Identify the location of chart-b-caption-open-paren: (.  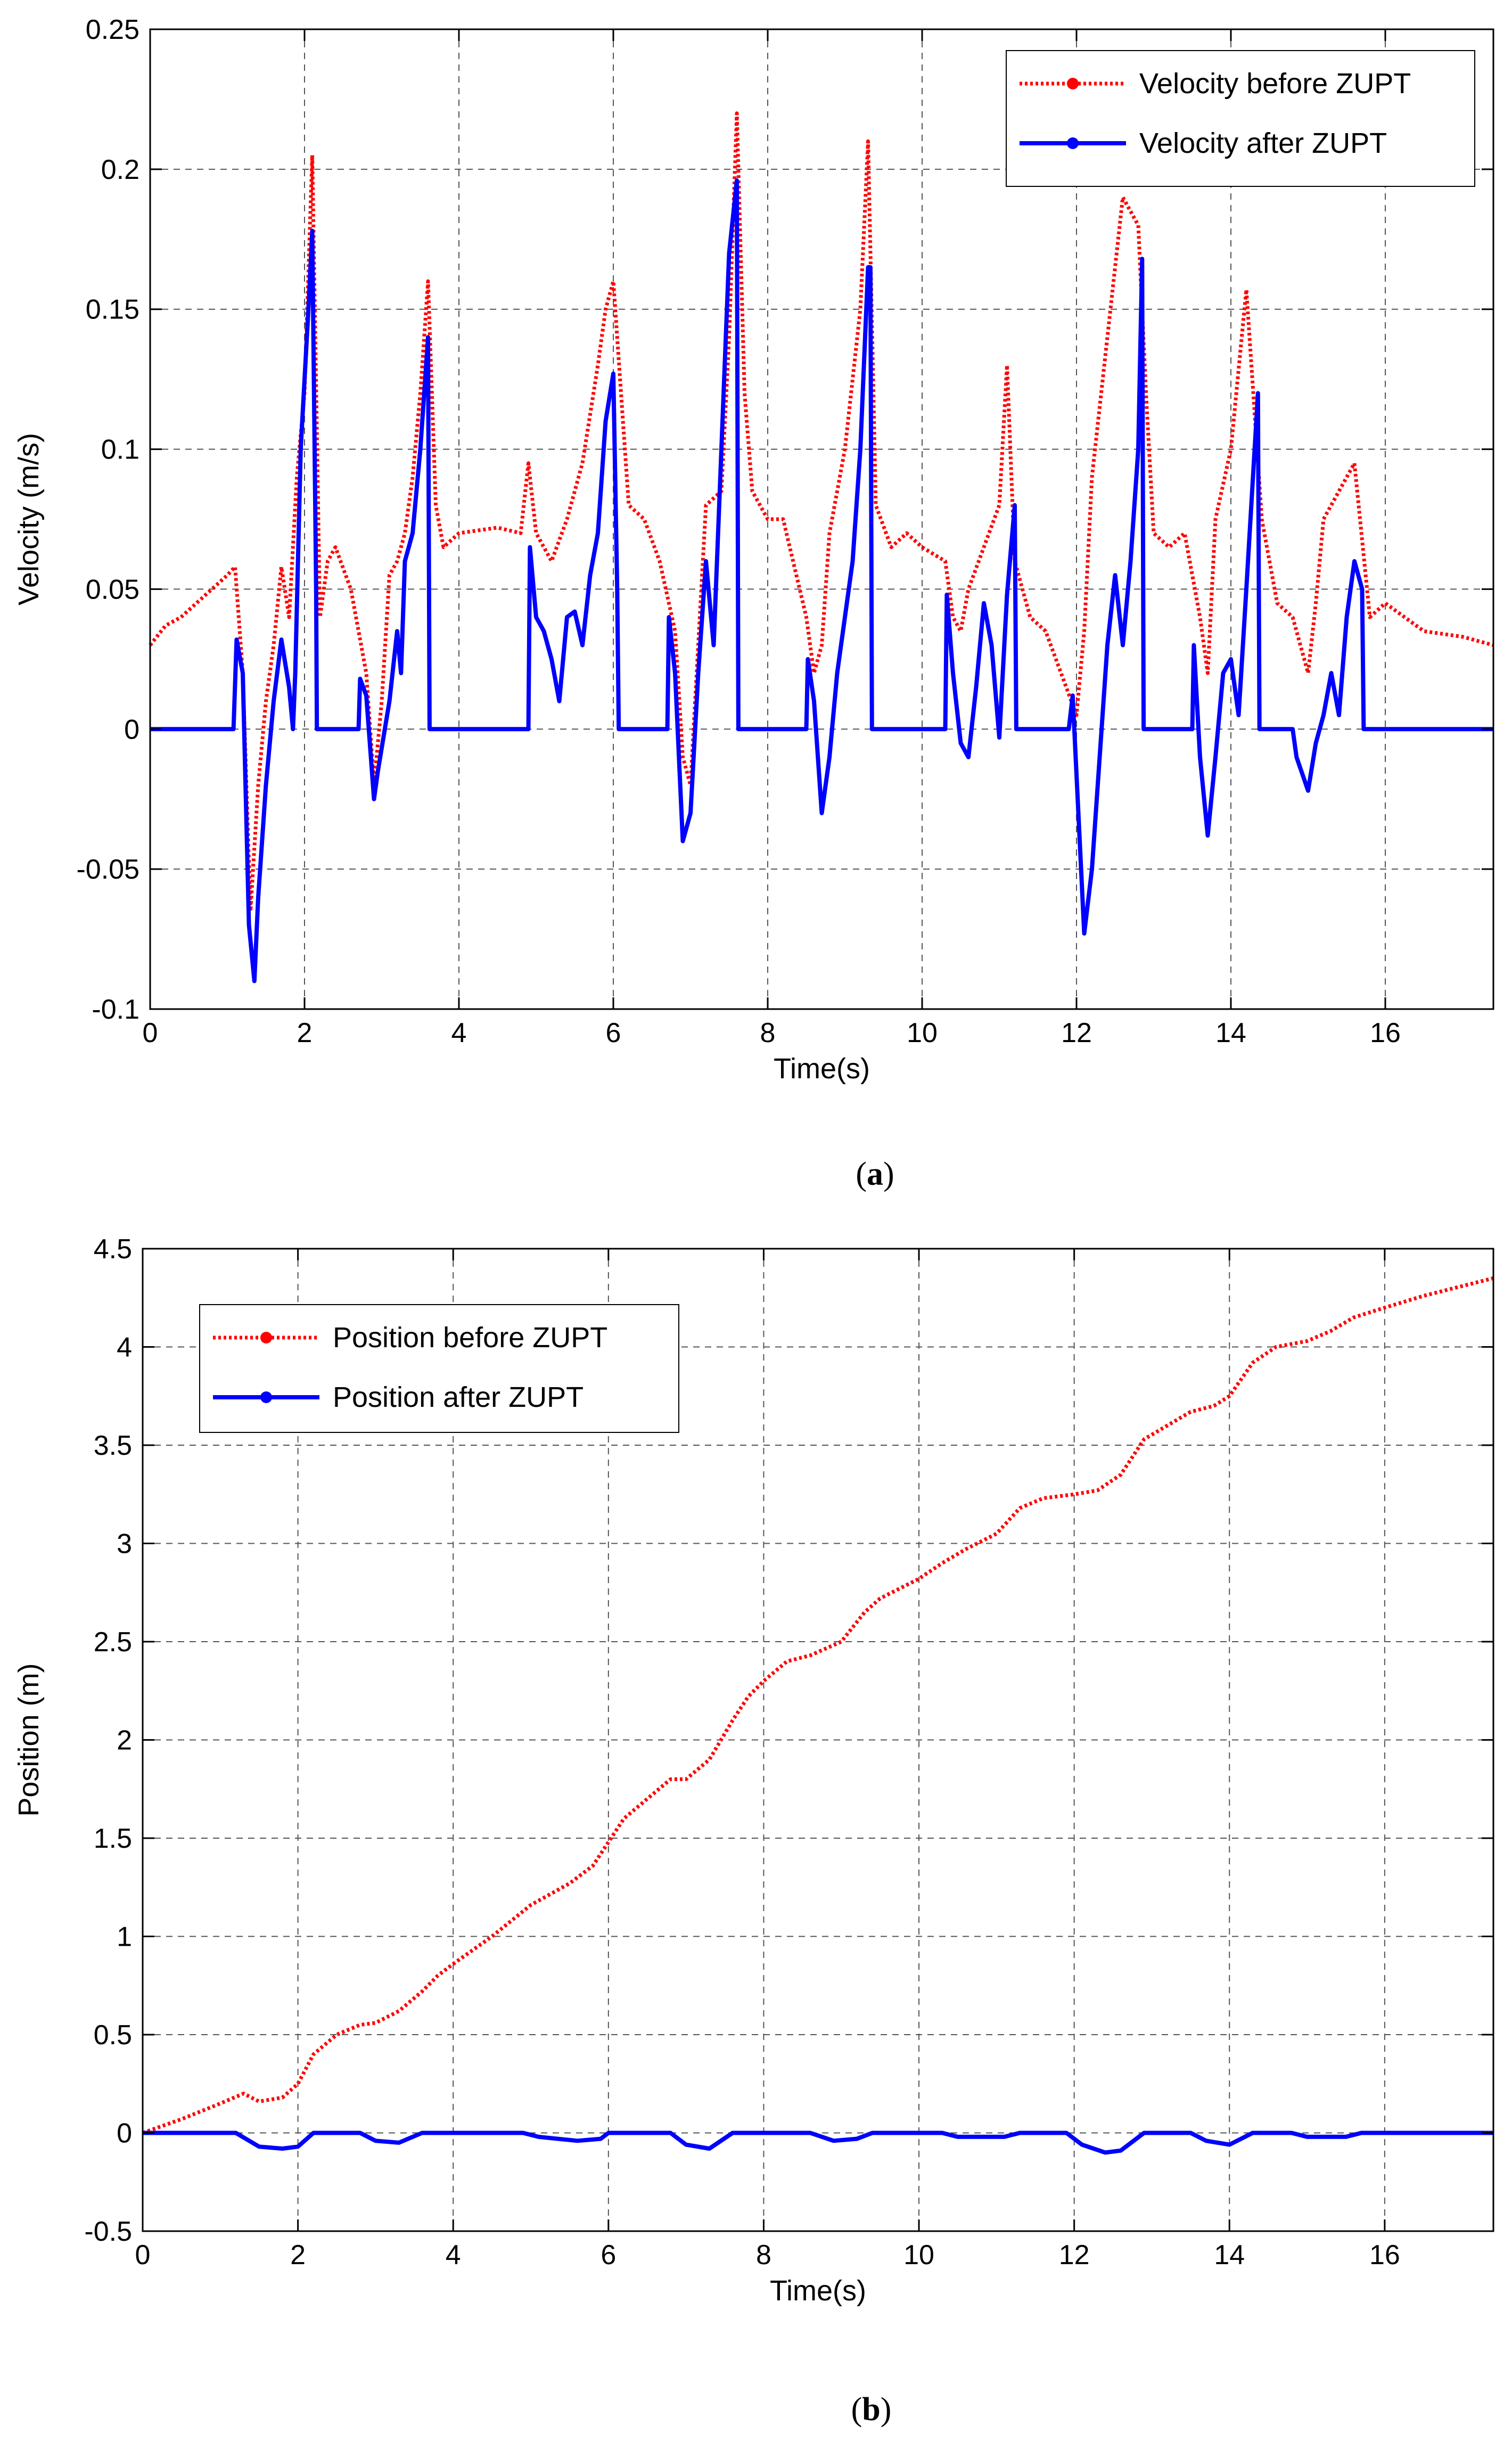
(856, 2409).